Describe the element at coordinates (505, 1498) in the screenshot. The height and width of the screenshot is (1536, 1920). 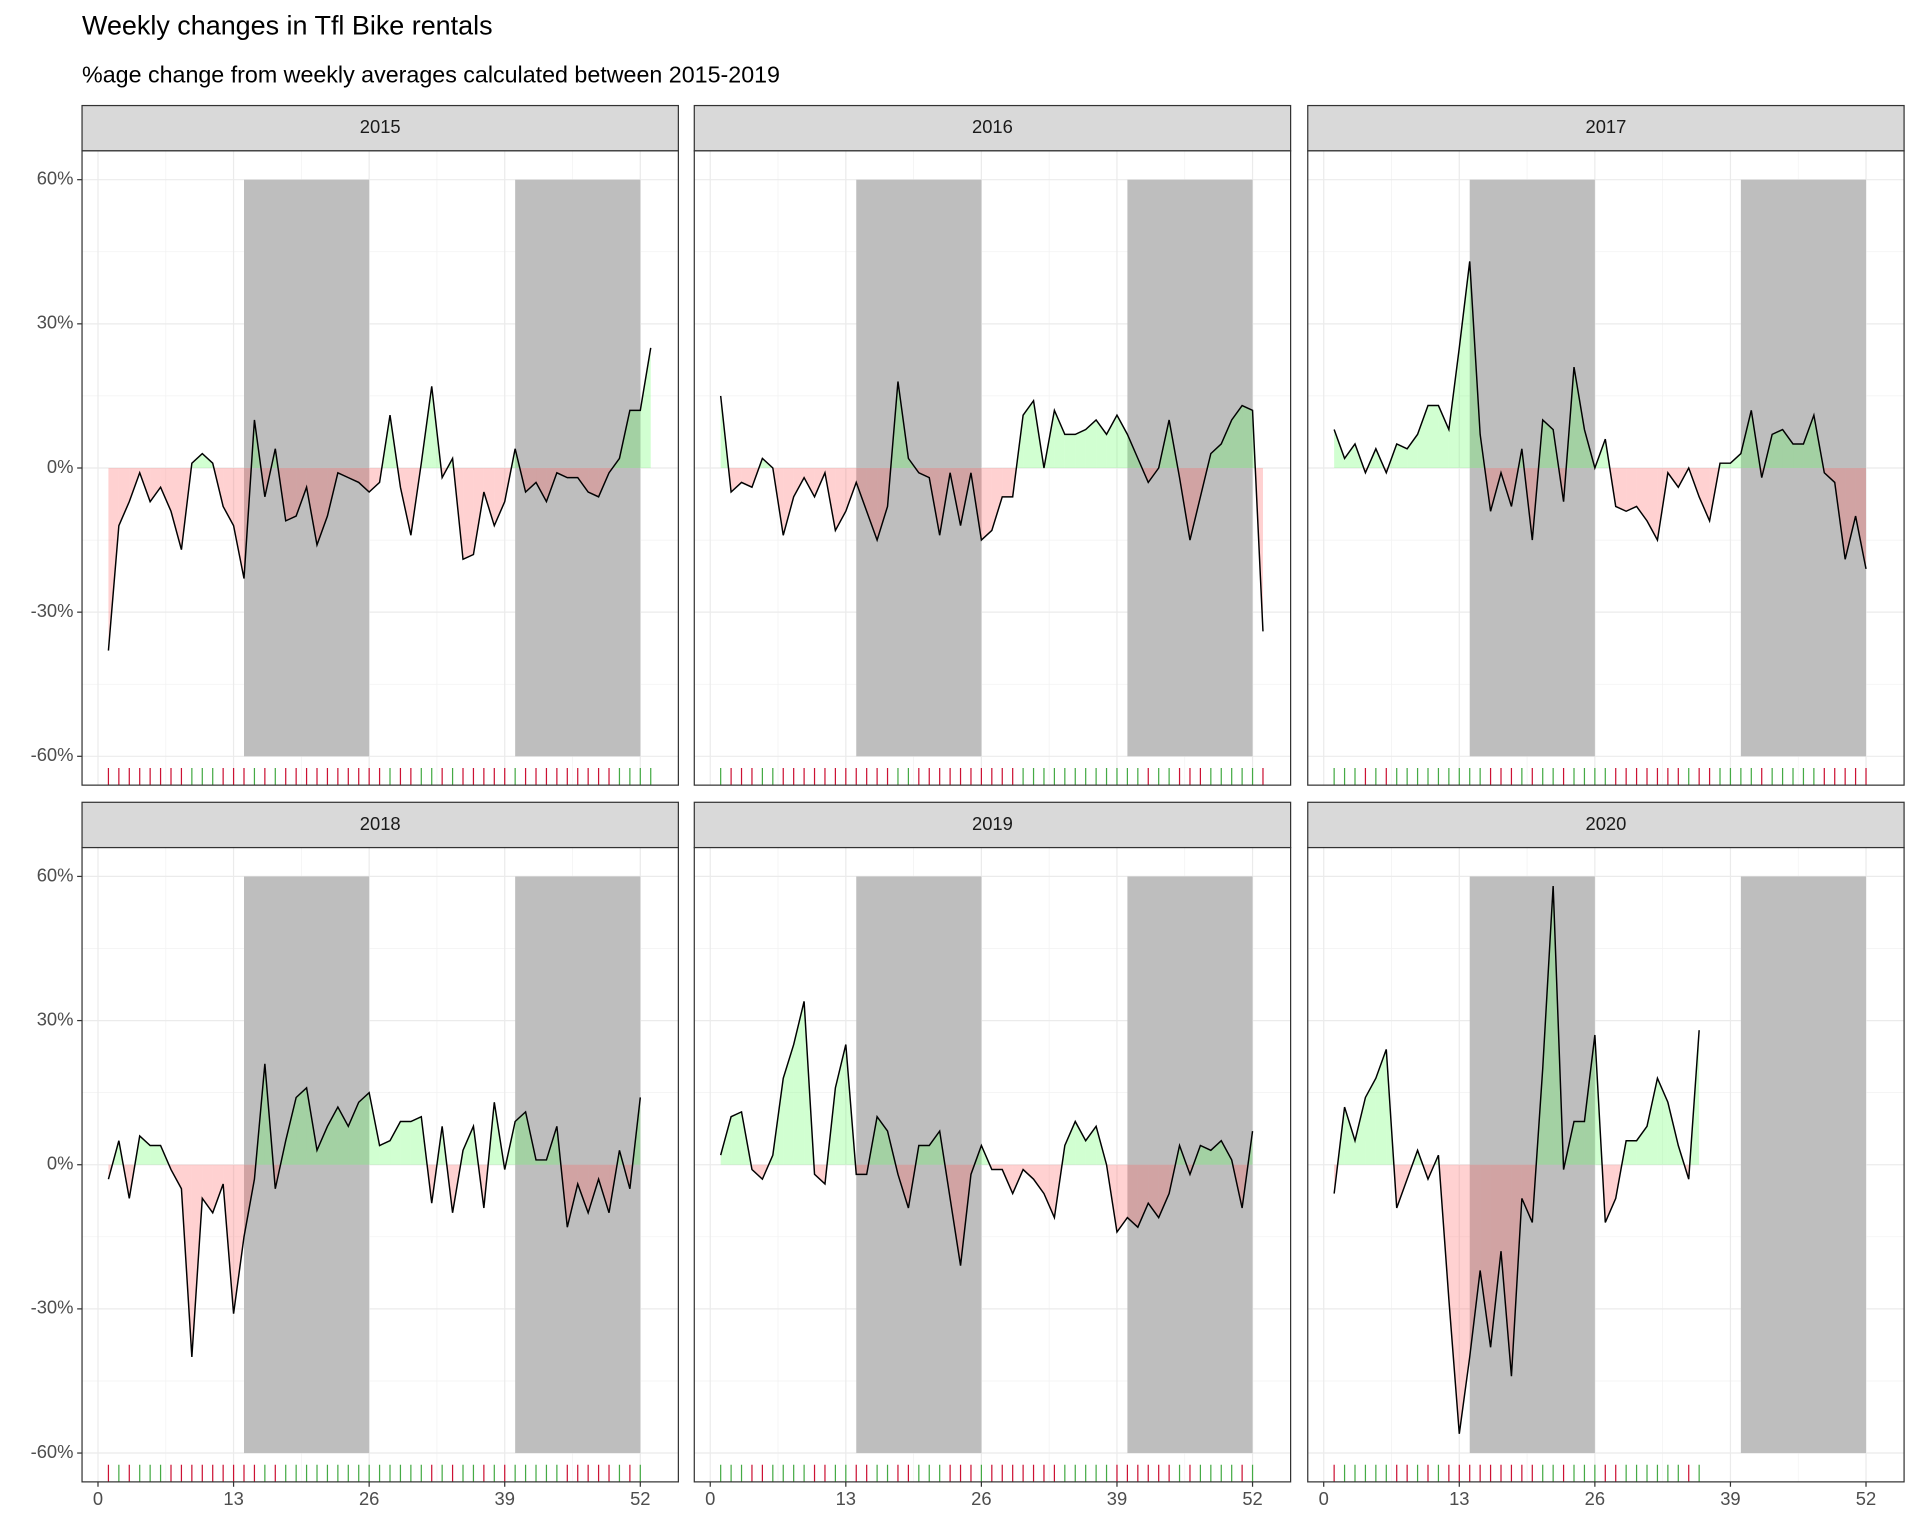
I see `x-tick-label: 39` at that location.